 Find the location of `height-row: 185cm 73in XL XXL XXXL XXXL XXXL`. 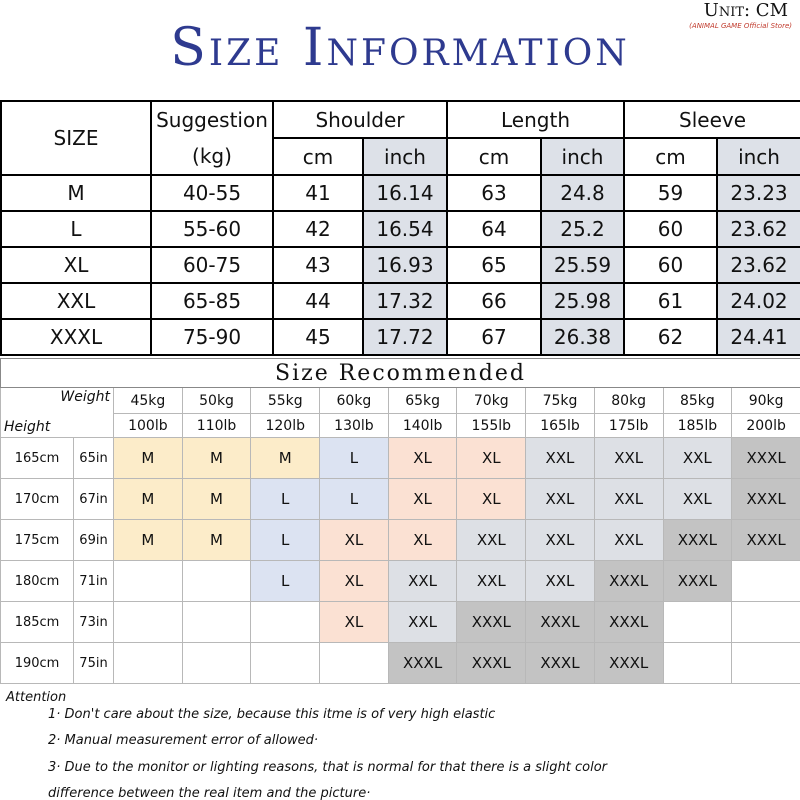

height-row: 185cm 73in XL XXL XXXL XXXL XXXL is located at coordinates (400, 622).